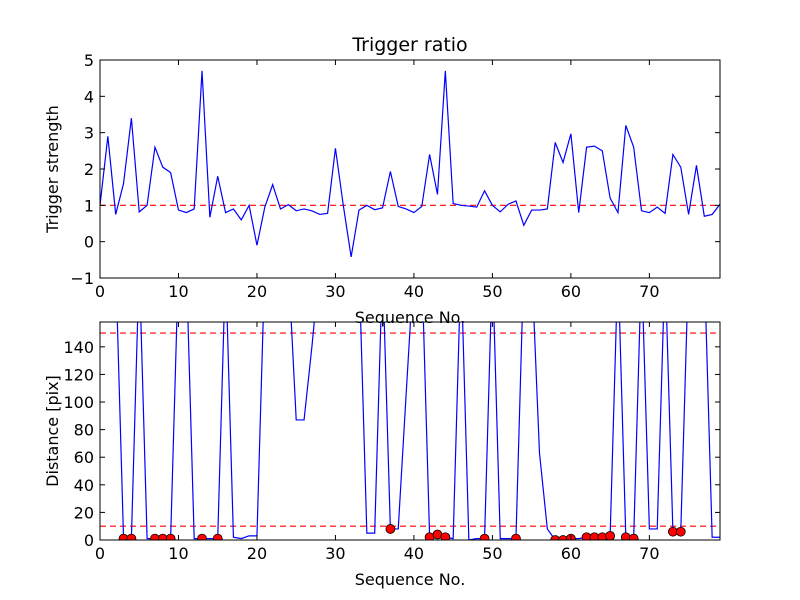  What do you see at coordinates (78, 347) in the screenshot?
I see `y-tick-label: 140` at bounding box center [78, 347].